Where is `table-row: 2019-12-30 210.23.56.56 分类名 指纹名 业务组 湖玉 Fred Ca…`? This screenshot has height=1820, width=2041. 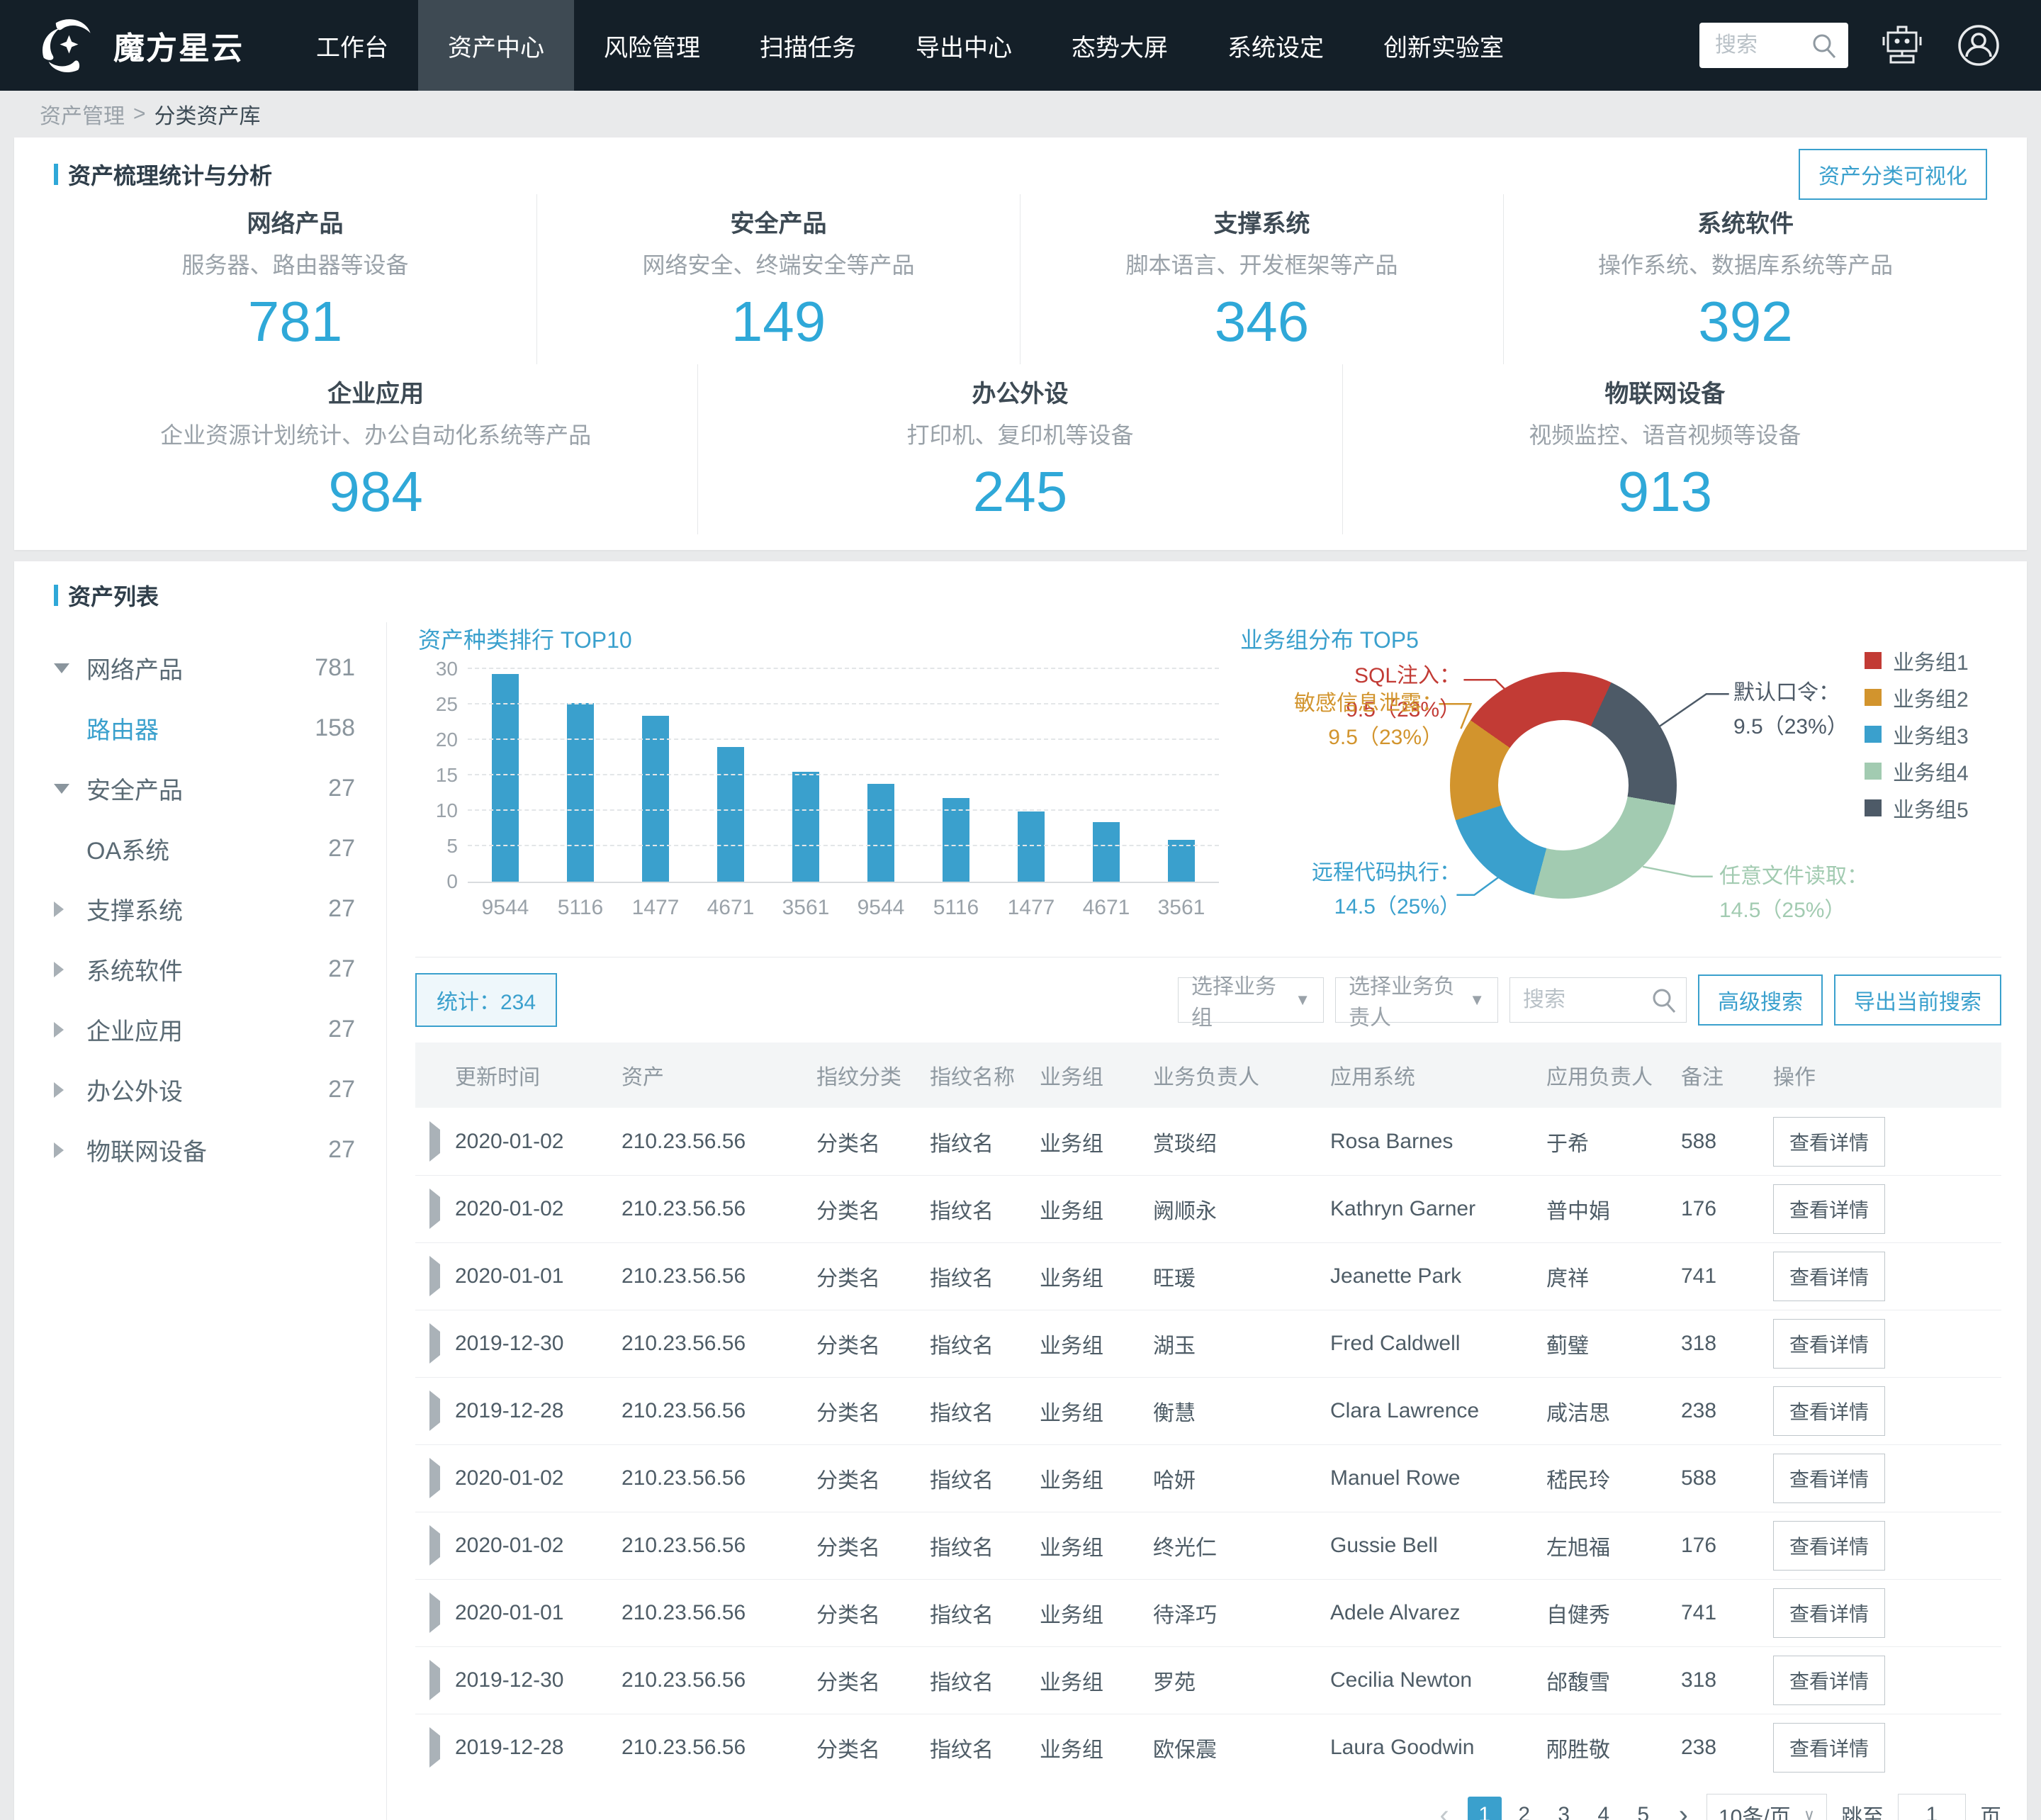 table-row: 2019-12-30 210.23.56.56 分类名 指纹名 业务组 湖玉 Fred Ca… is located at coordinates (1208, 1344).